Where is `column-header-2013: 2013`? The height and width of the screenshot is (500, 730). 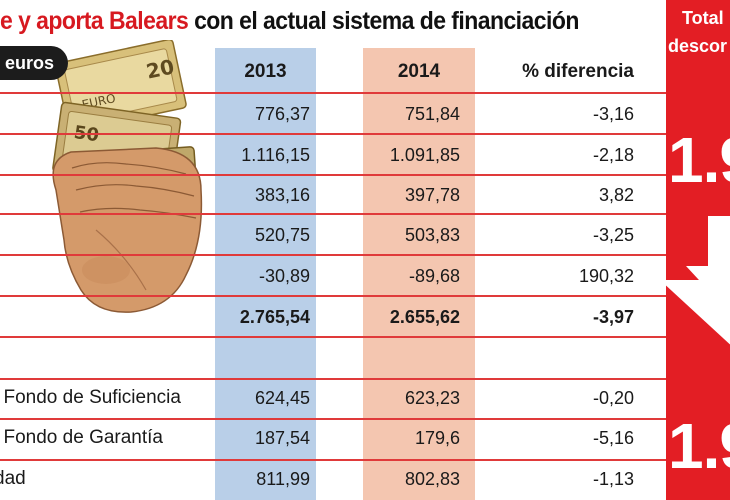 column-header-2013: 2013 is located at coordinates (265, 71).